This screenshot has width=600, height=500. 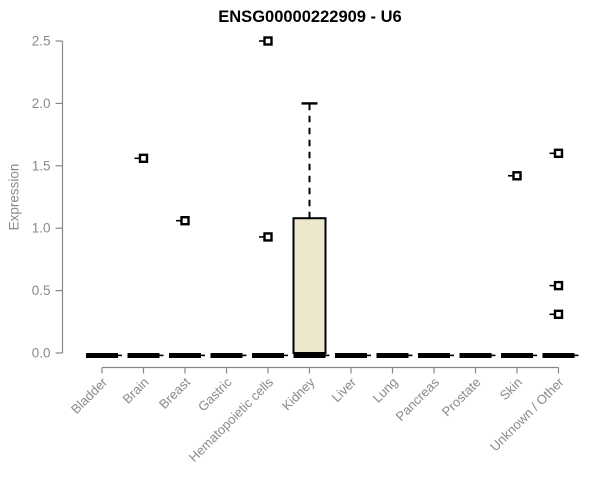 I want to click on boxplot-box-kidney, so click(x=309, y=285).